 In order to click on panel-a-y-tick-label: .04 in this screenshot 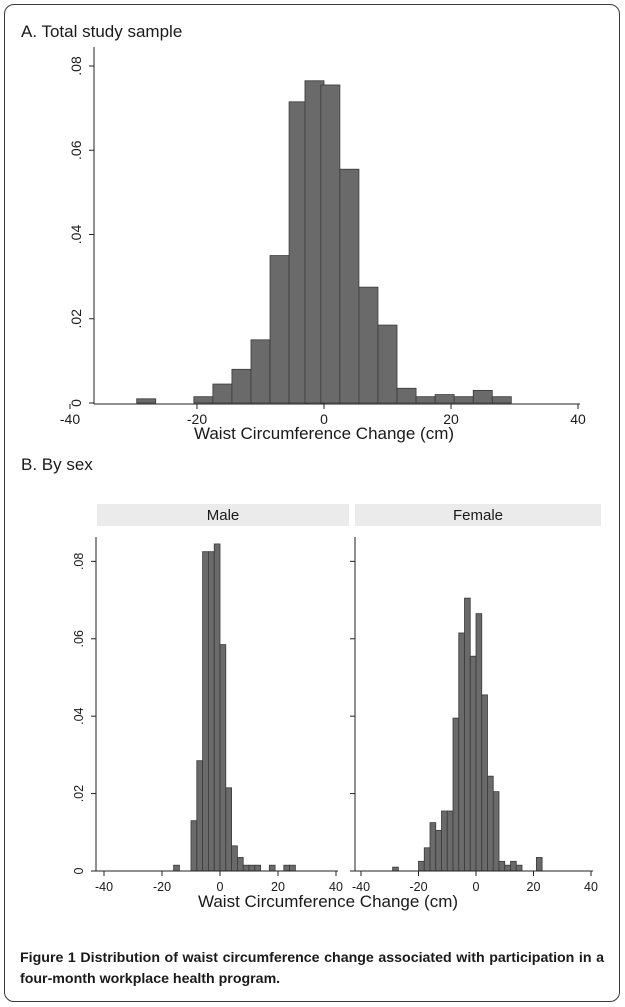, I will do `click(76, 235)`.